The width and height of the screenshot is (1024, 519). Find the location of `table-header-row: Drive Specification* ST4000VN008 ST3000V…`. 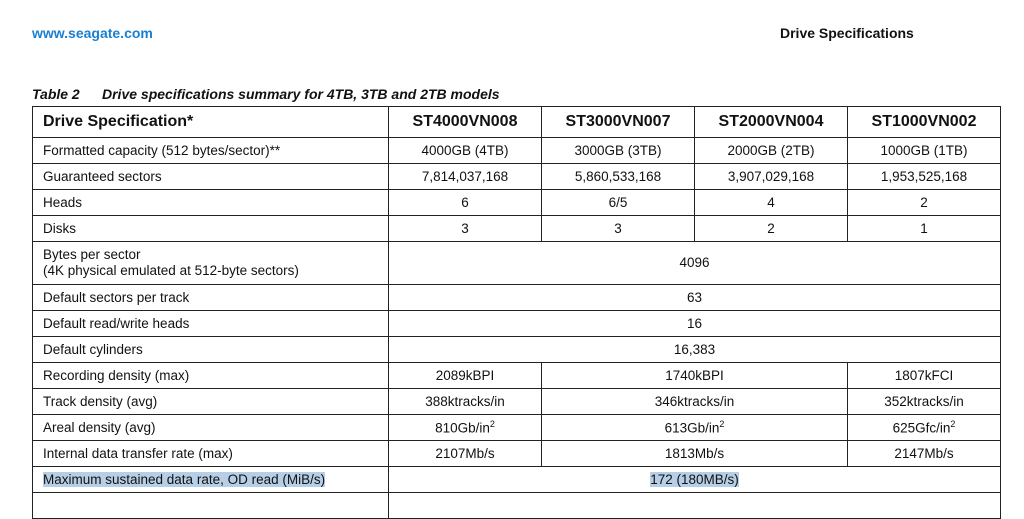

table-header-row: Drive Specification* ST4000VN008 ST3000V… is located at coordinates (516, 122).